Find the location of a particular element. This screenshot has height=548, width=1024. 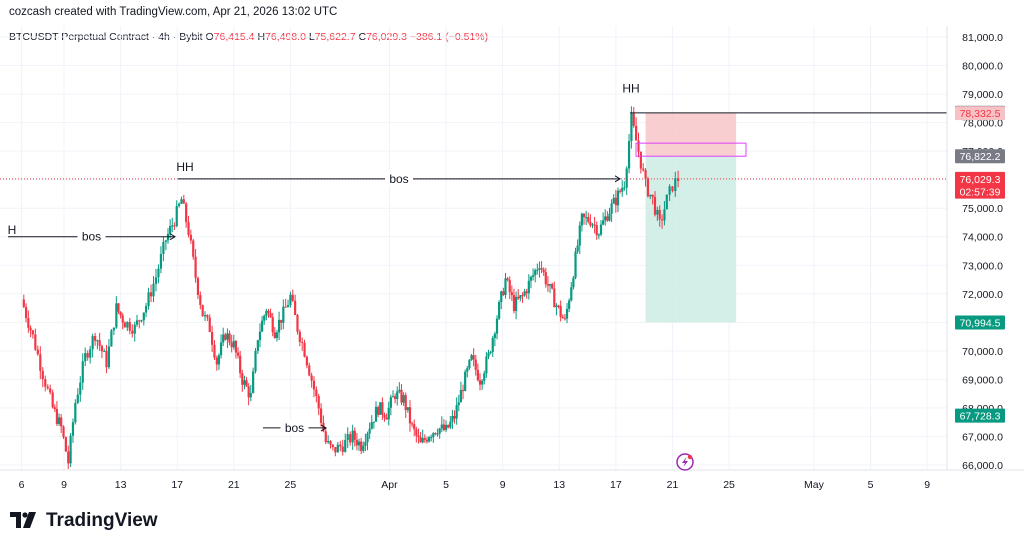

time-tick-label: 25 is located at coordinates (729, 485).